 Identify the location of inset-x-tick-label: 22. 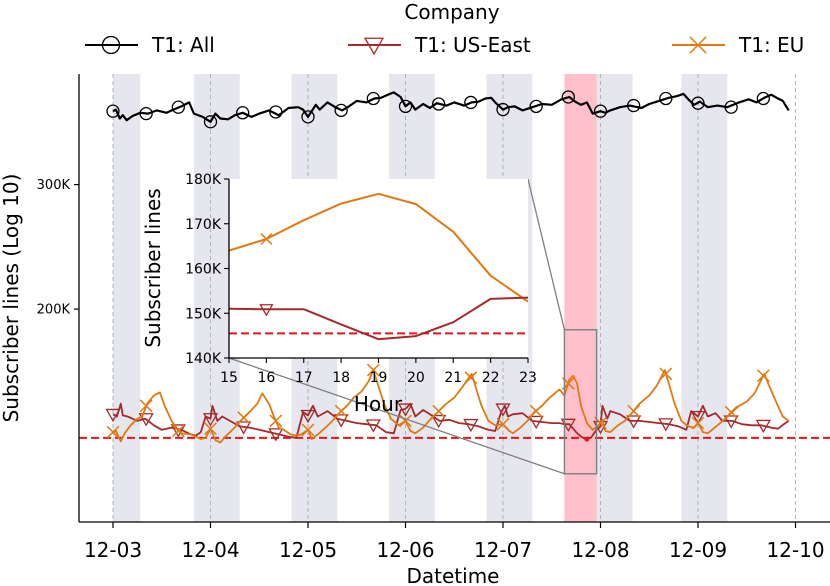
(491, 378).